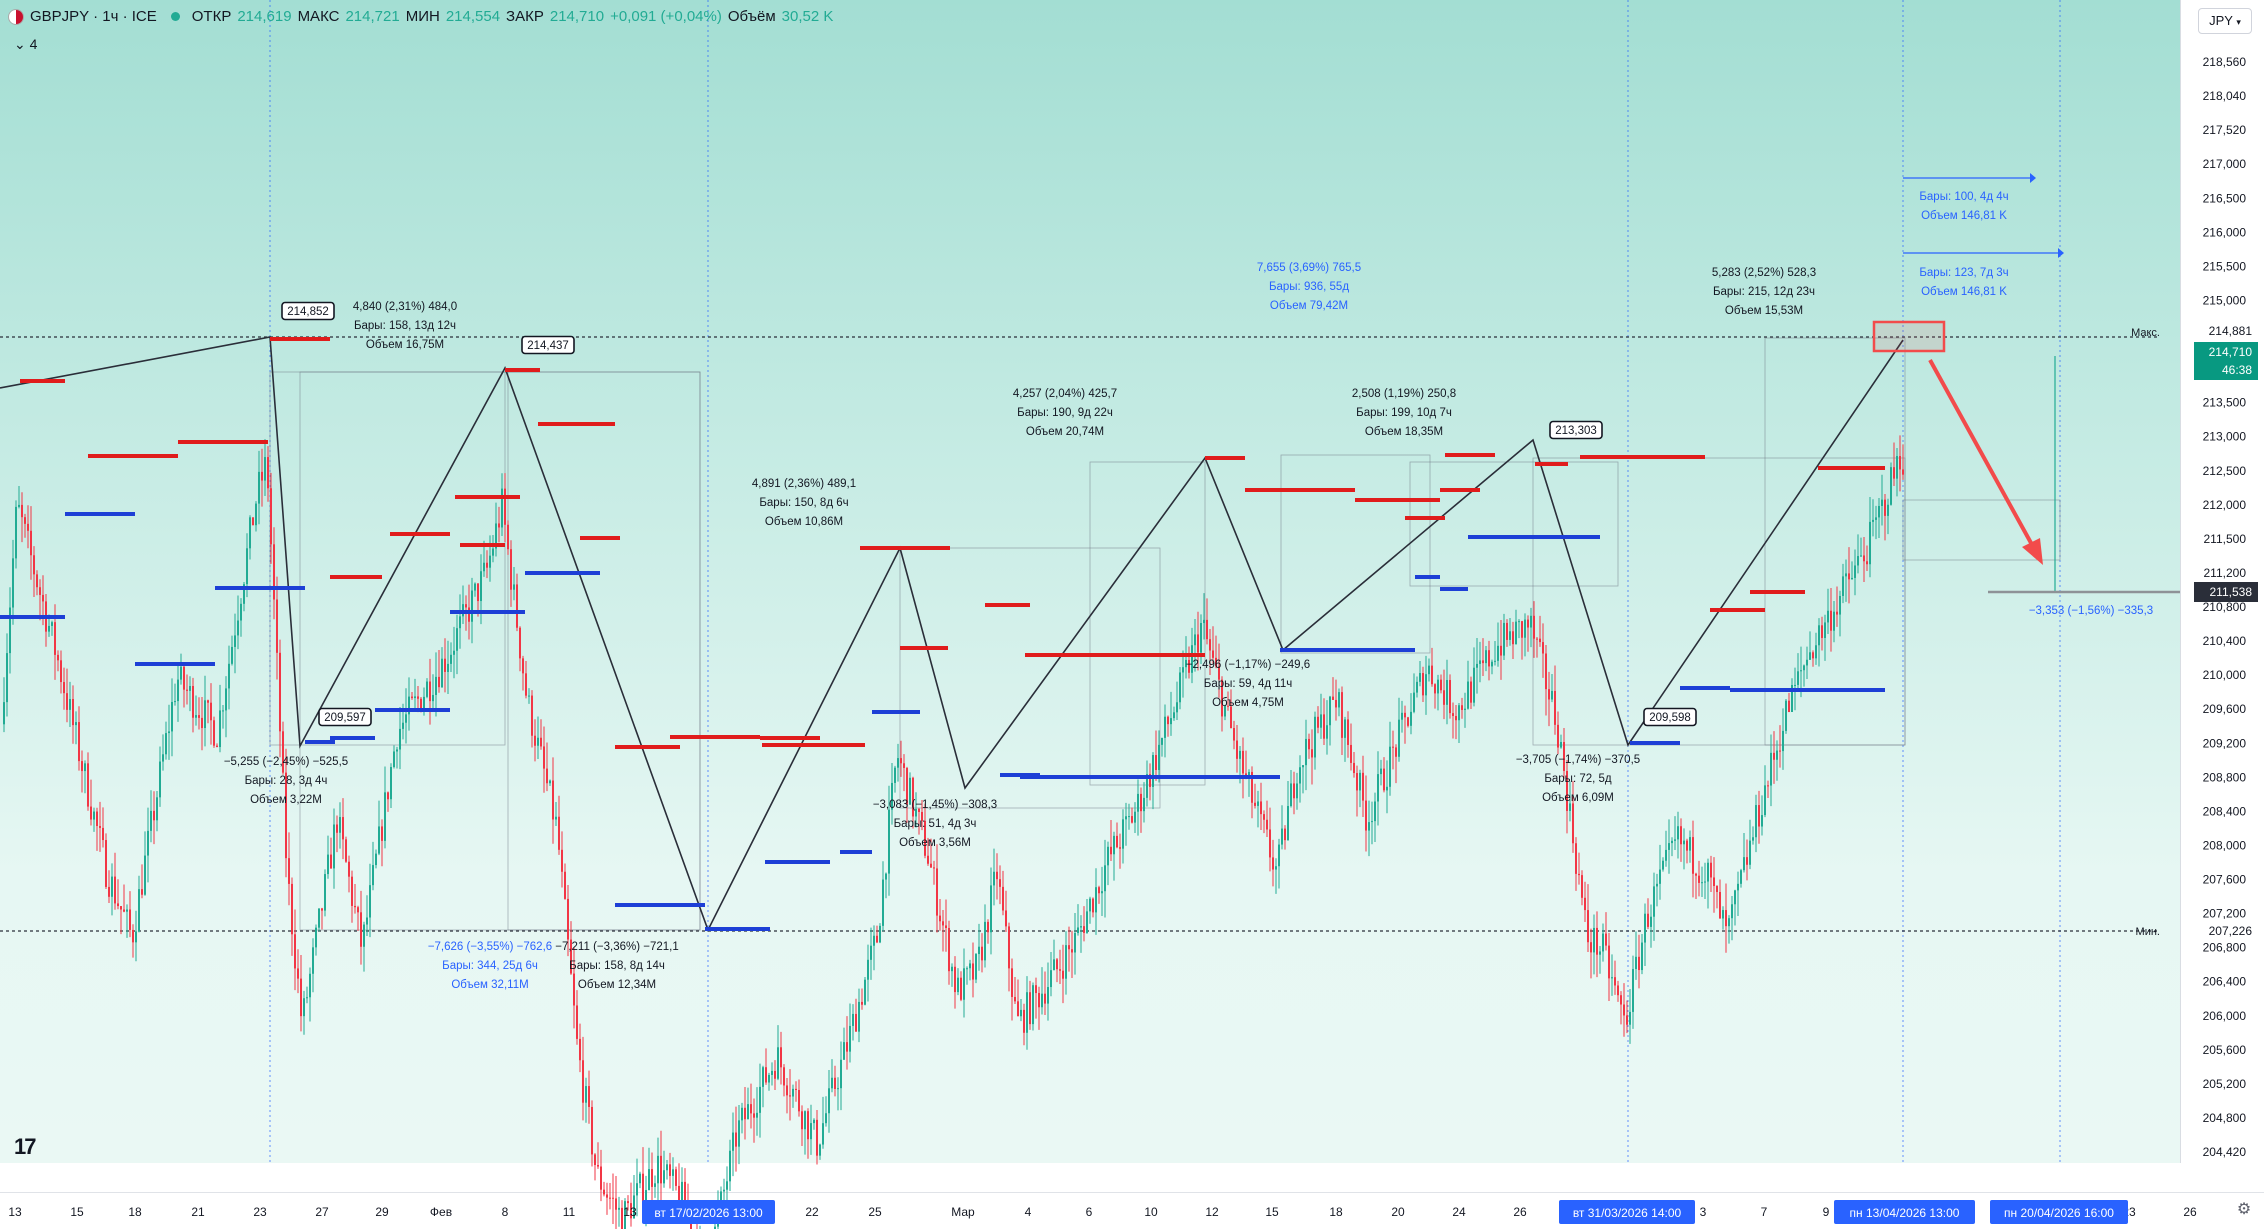 This screenshot has height=1230, width=2264. I want to click on market-status-icon, so click(175, 16).